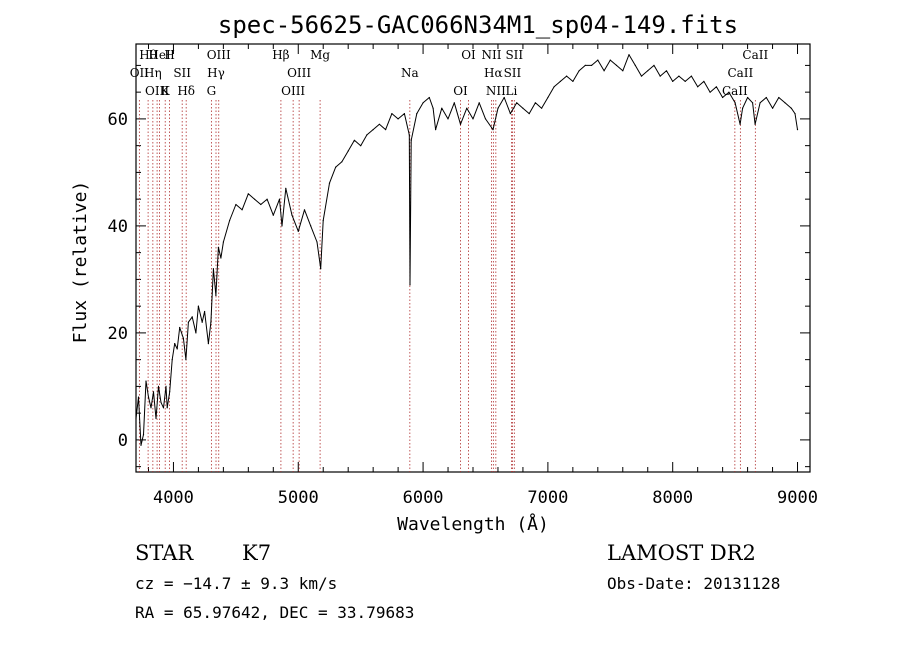 The image size is (900, 649). What do you see at coordinates (80, 262) in the screenshot?
I see `y-axis-label: Flux (relative)` at bounding box center [80, 262].